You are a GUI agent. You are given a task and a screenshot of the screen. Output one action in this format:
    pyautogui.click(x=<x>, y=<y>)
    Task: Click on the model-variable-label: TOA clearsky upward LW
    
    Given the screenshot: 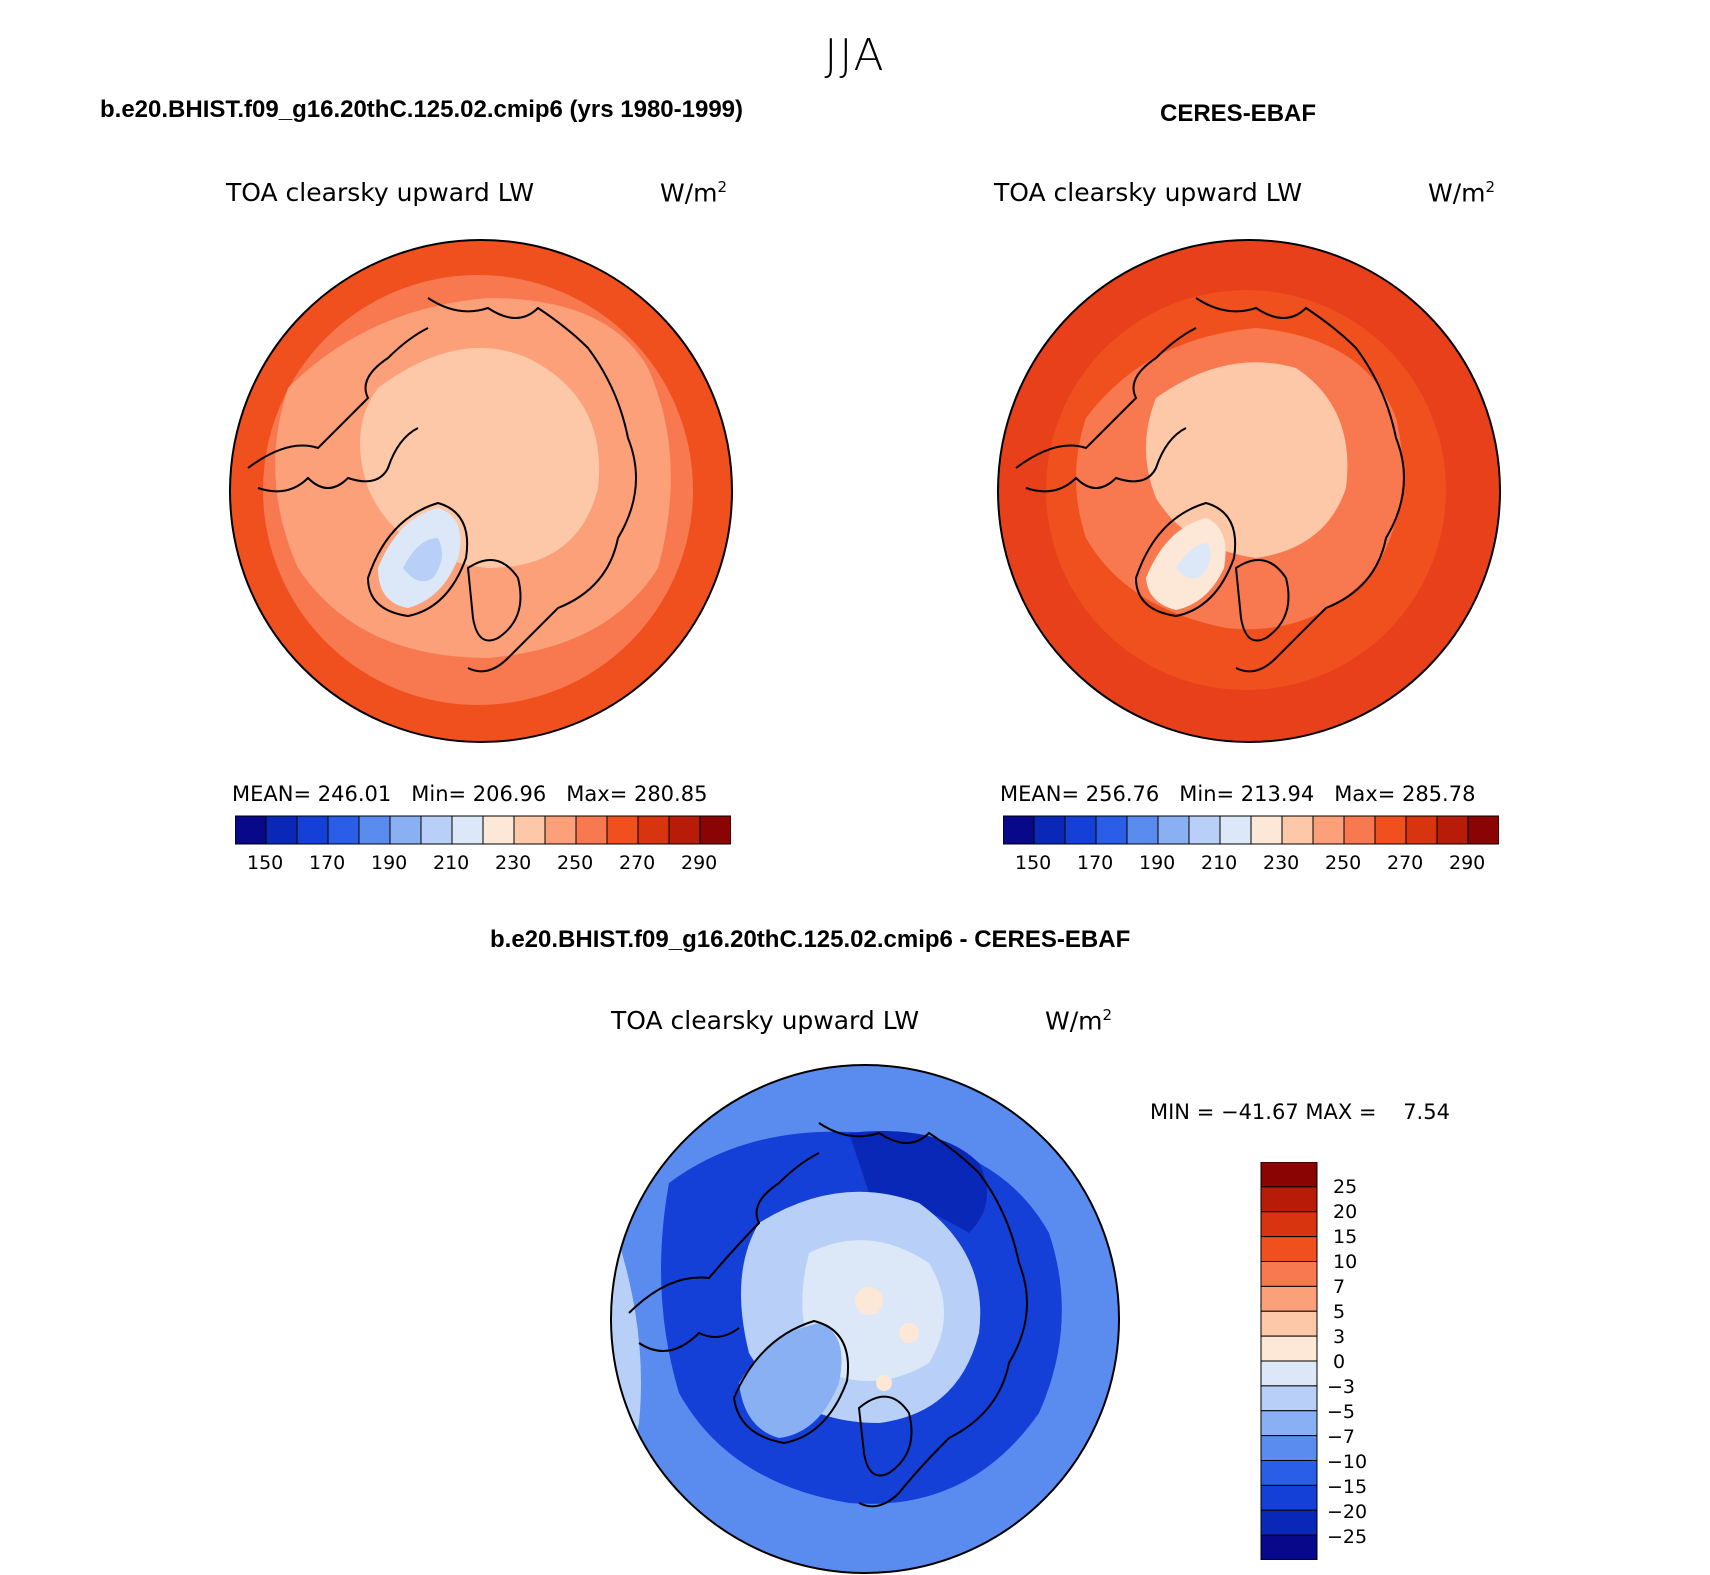 What is the action you would take?
    pyautogui.click(x=380, y=192)
    